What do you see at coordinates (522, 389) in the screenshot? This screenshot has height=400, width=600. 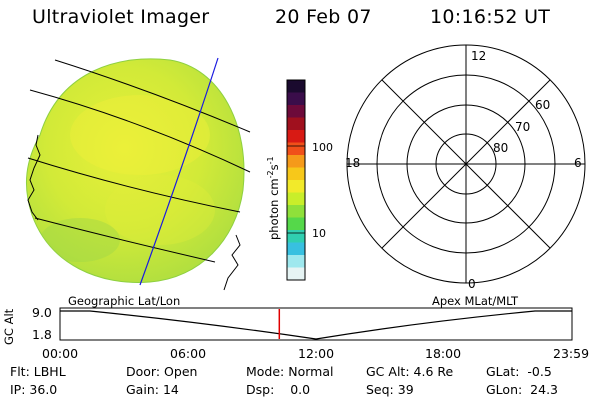 I see `glon-status: GLon: 24.3` at bounding box center [522, 389].